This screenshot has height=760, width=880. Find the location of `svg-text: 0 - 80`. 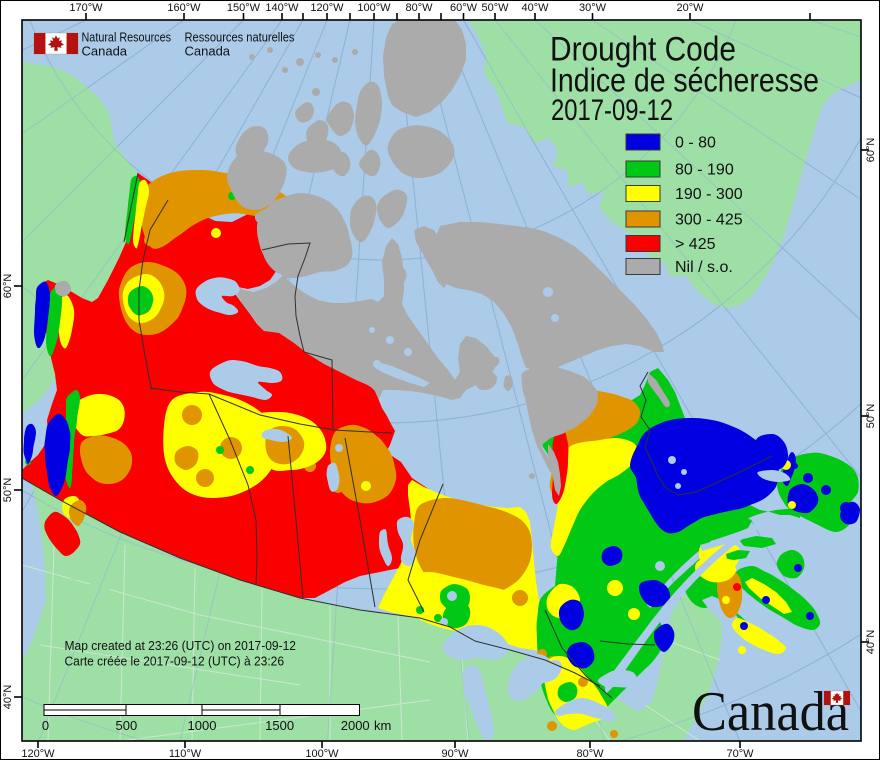

svg-text: 0 - 80 is located at coordinates (695, 143).